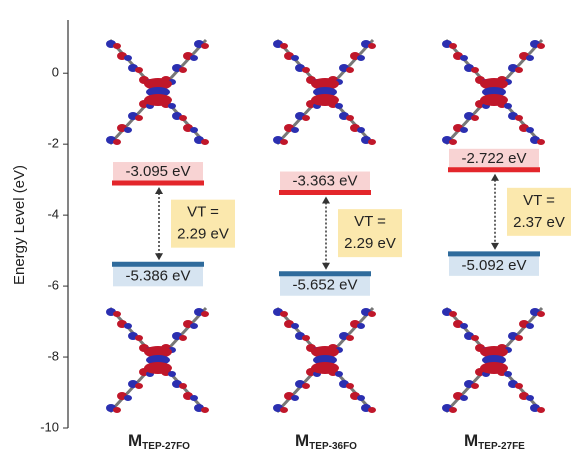 The image size is (574, 457). I want to click on y-tick-label: 0, so click(55, 72).